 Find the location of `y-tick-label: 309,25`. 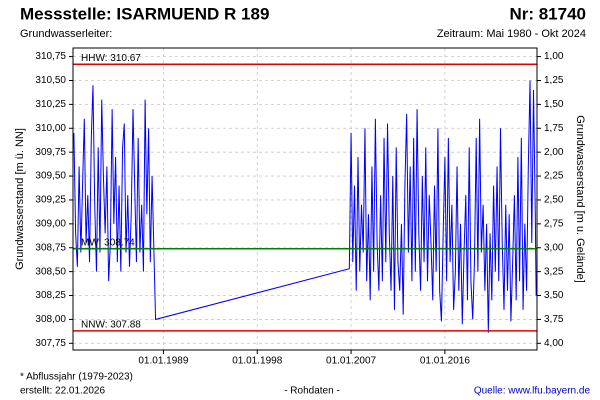

y-tick-label: 309,25 is located at coordinates (50, 200).